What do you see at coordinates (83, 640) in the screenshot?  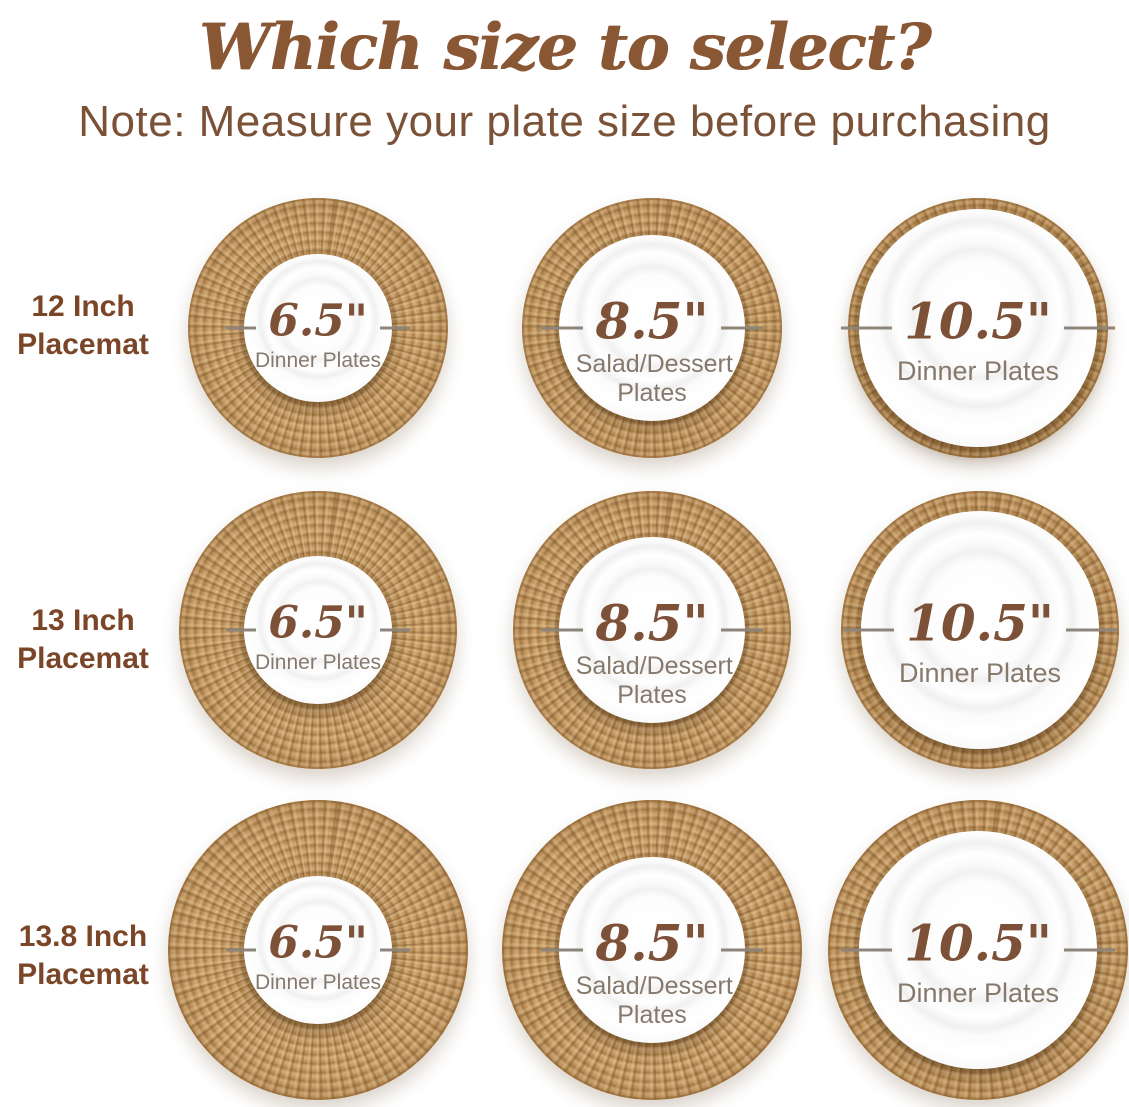 I see `row-label-13-inch: 13 Inch Placemat` at bounding box center [83, 640].